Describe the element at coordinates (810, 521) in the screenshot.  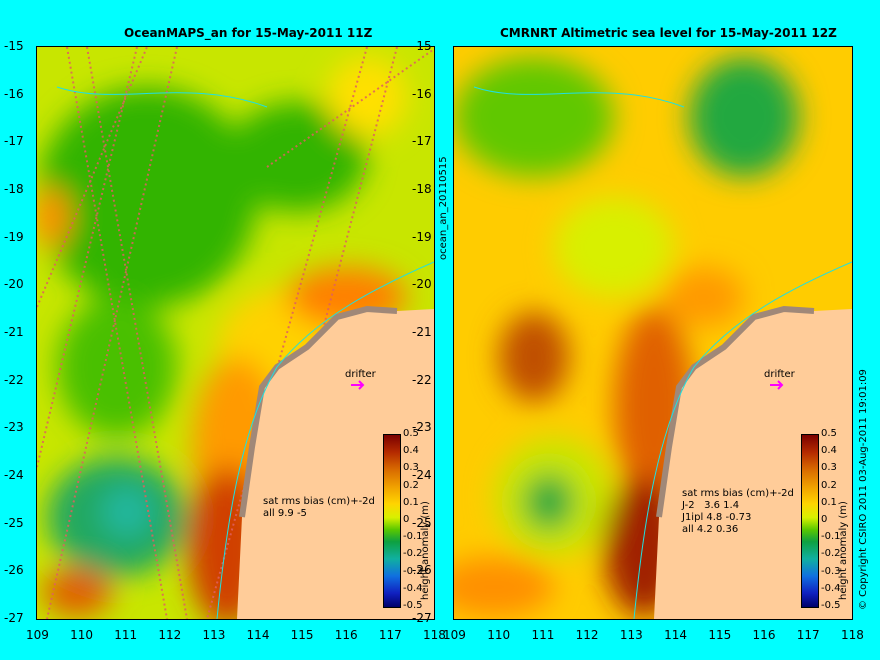
I see `right-colorbar` at that location.